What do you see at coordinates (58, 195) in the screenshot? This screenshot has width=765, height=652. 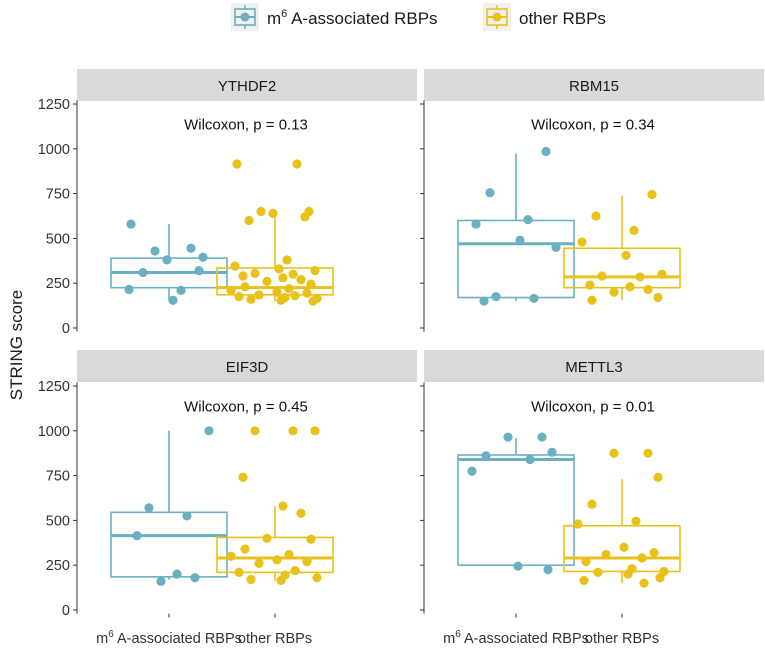 I see `y-tick-label: 750` at bounding box center [58, 195].